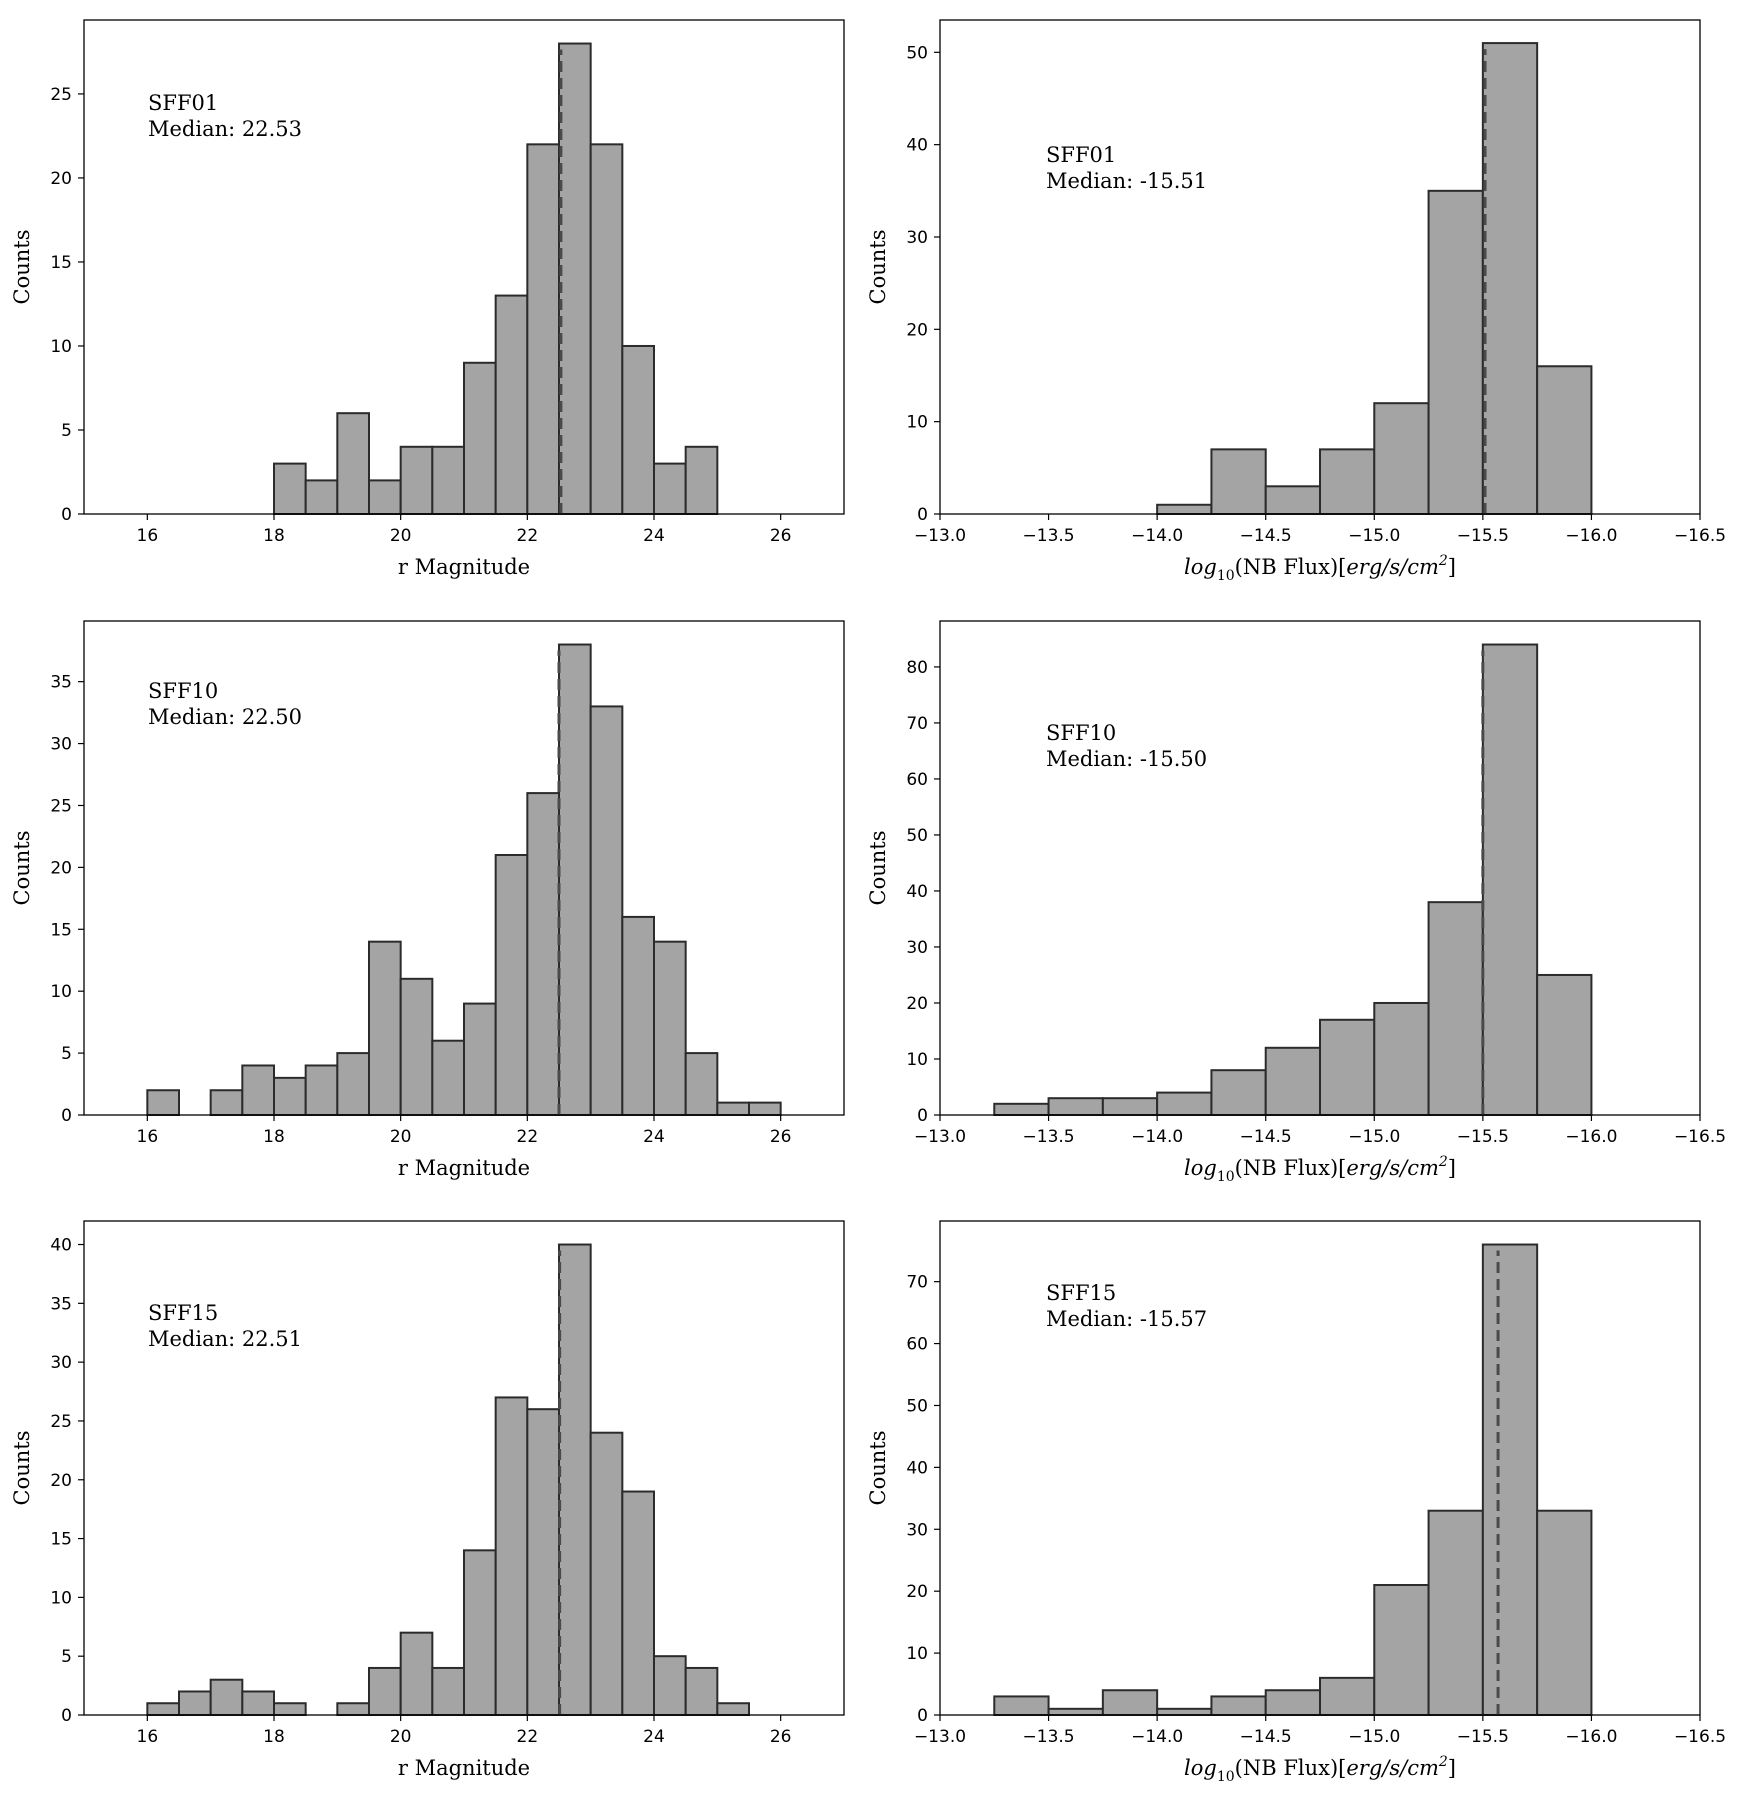 This screenshot has width=1748, height=1803. What do you see at coordinates (654, 1137) in the screenshot?
I see `x-tick-label: 24` at bounding box center [654, 1137].